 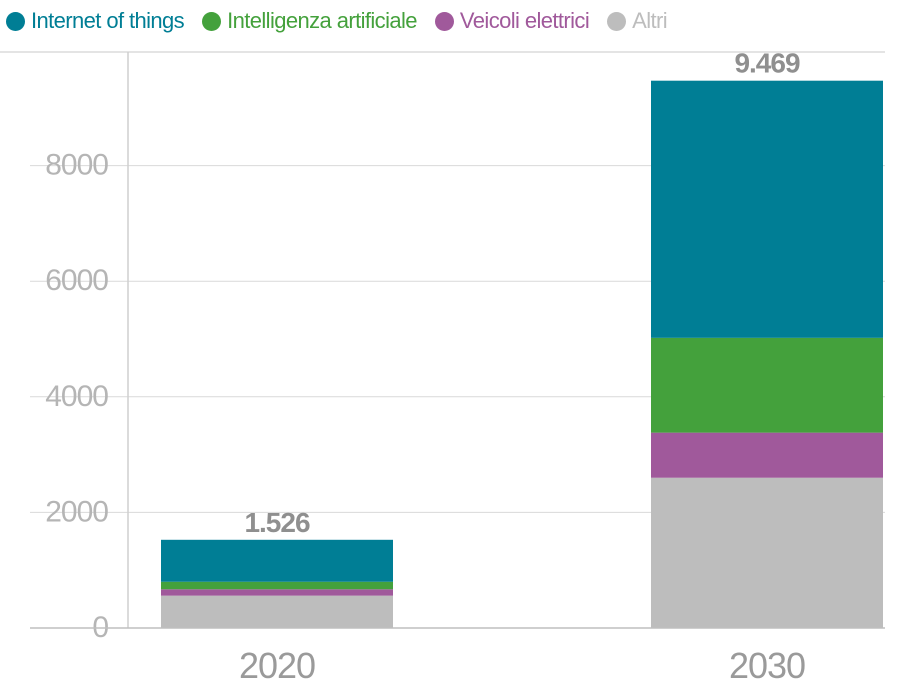 What do you see at coordinates (277, 664) in the screenshot?
I see `x-tick-label: 2020` at bounding box center [277, 664].